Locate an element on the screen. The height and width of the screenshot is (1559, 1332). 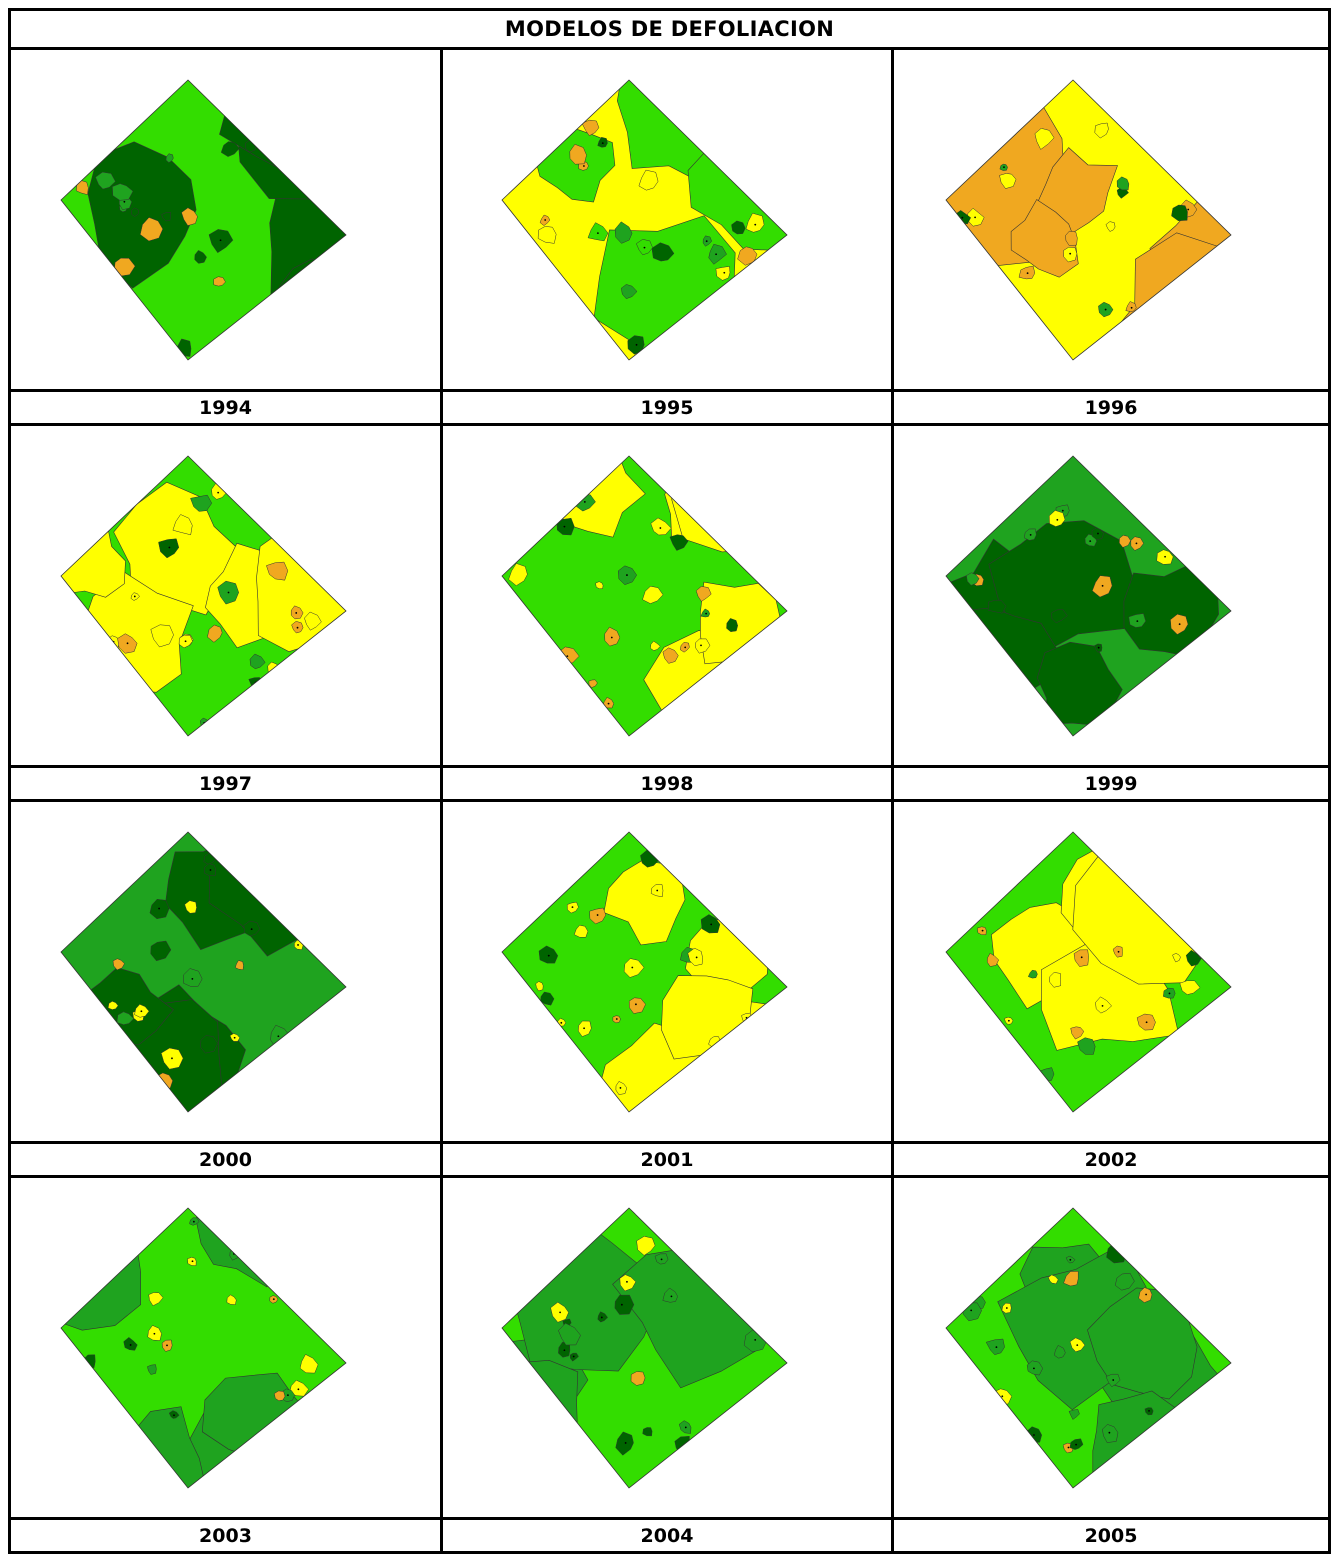
year-label: 1994 is located at coordinates (225, 407).